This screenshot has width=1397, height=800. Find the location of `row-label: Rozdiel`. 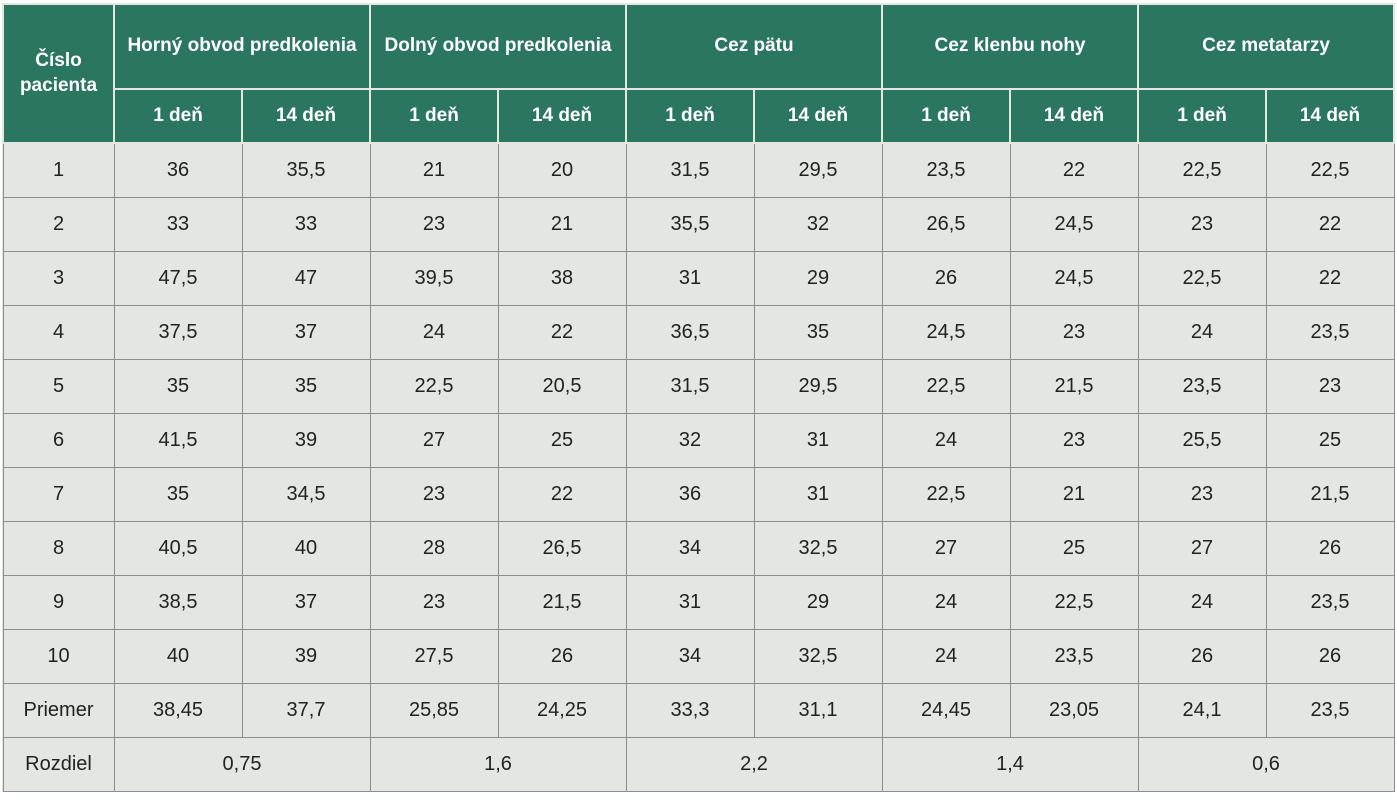

row-label: Rozdiel is located at coordinates (58, 764).